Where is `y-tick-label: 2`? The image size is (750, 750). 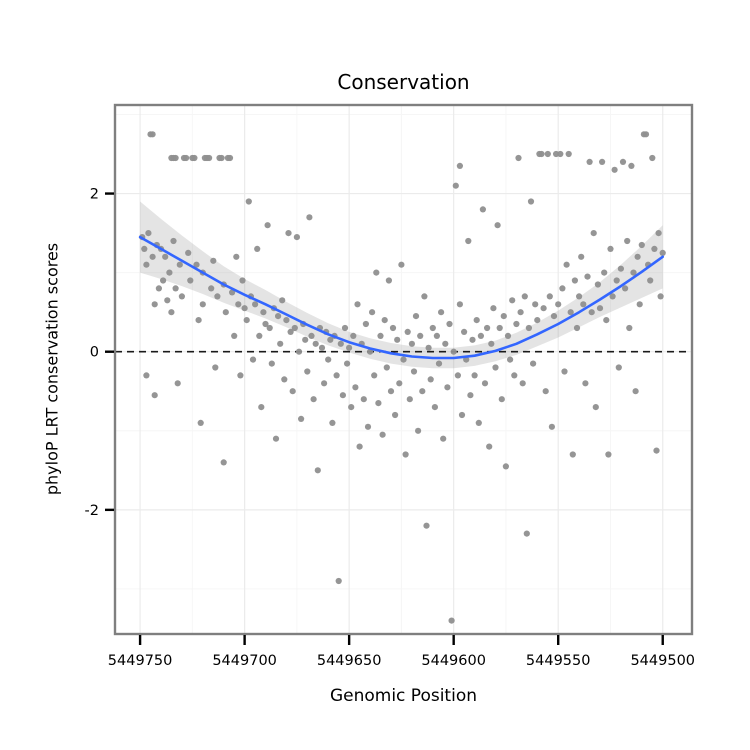 y-tick-label: 2 is located at coordinates (94, 195).